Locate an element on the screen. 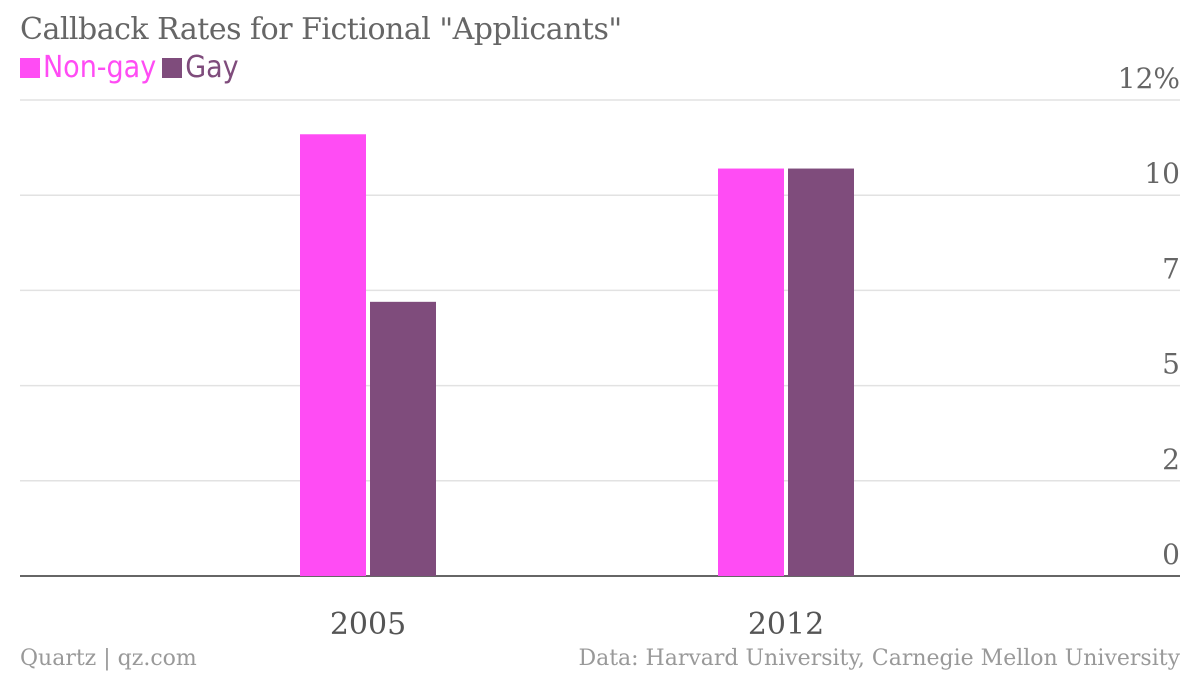  footer-credit: Quartz | qz.com is located at coordinates (108, 658).